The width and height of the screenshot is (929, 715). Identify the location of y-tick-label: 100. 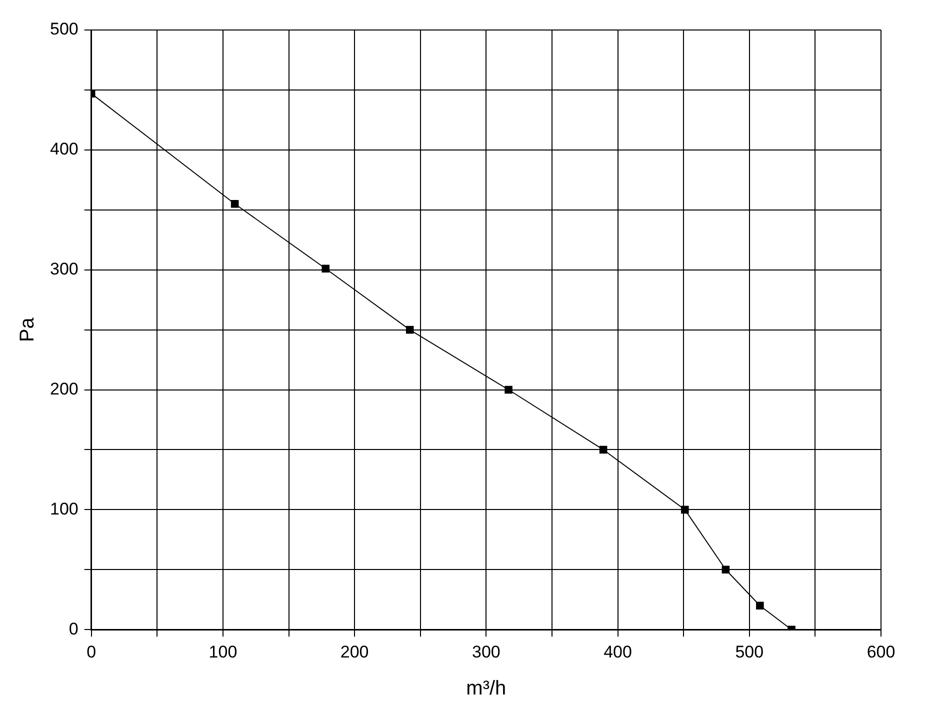
(64, 508).